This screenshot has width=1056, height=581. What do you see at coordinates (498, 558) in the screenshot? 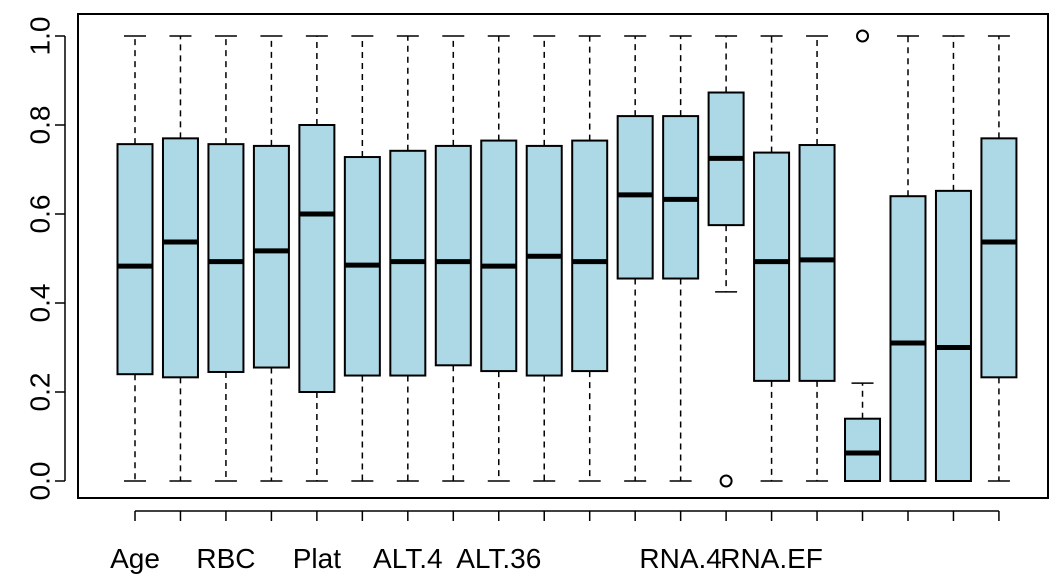
I see `x-tick-label: ALT.36` at bounding box center [498, 558].